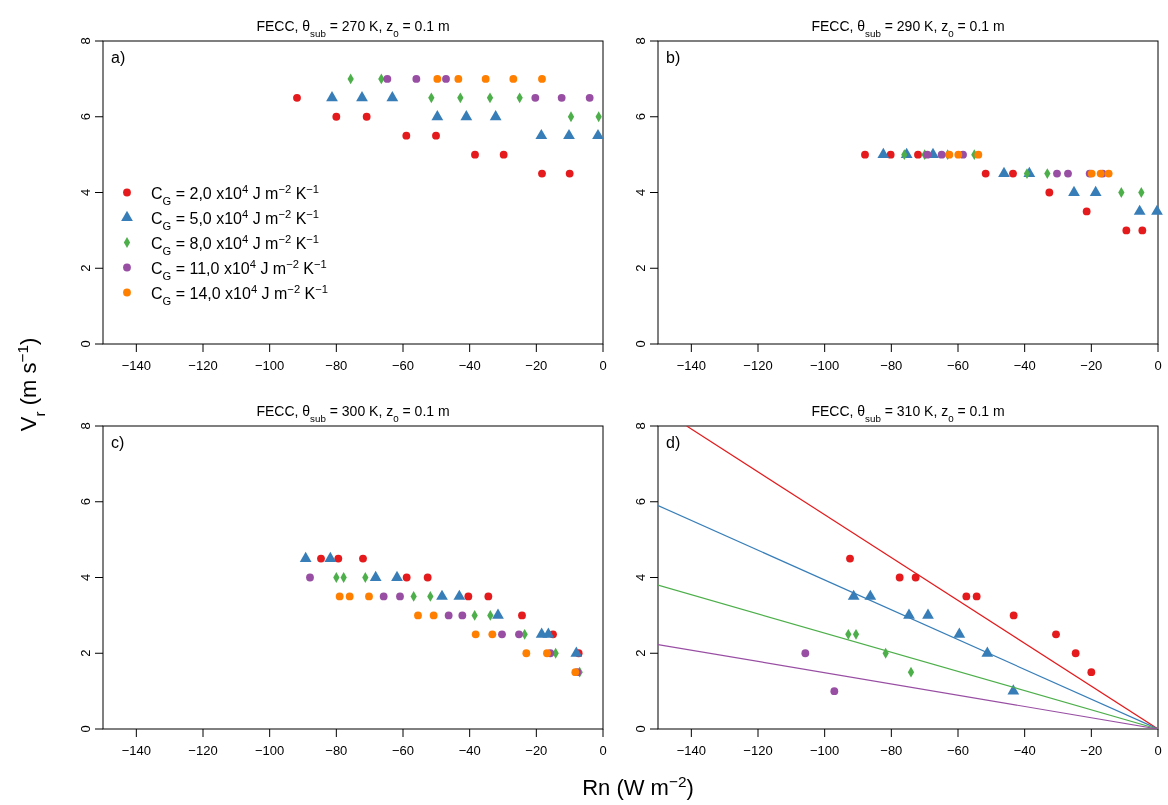 This screenshot has height=805, width=1168. Describe the element at coordinates (235, 194) in the screenshot. I see `legend-label: C$_{G}$ = 2,0 x10$^{4}$ J m$^{−2}$ K$^{−1}$` at that location.